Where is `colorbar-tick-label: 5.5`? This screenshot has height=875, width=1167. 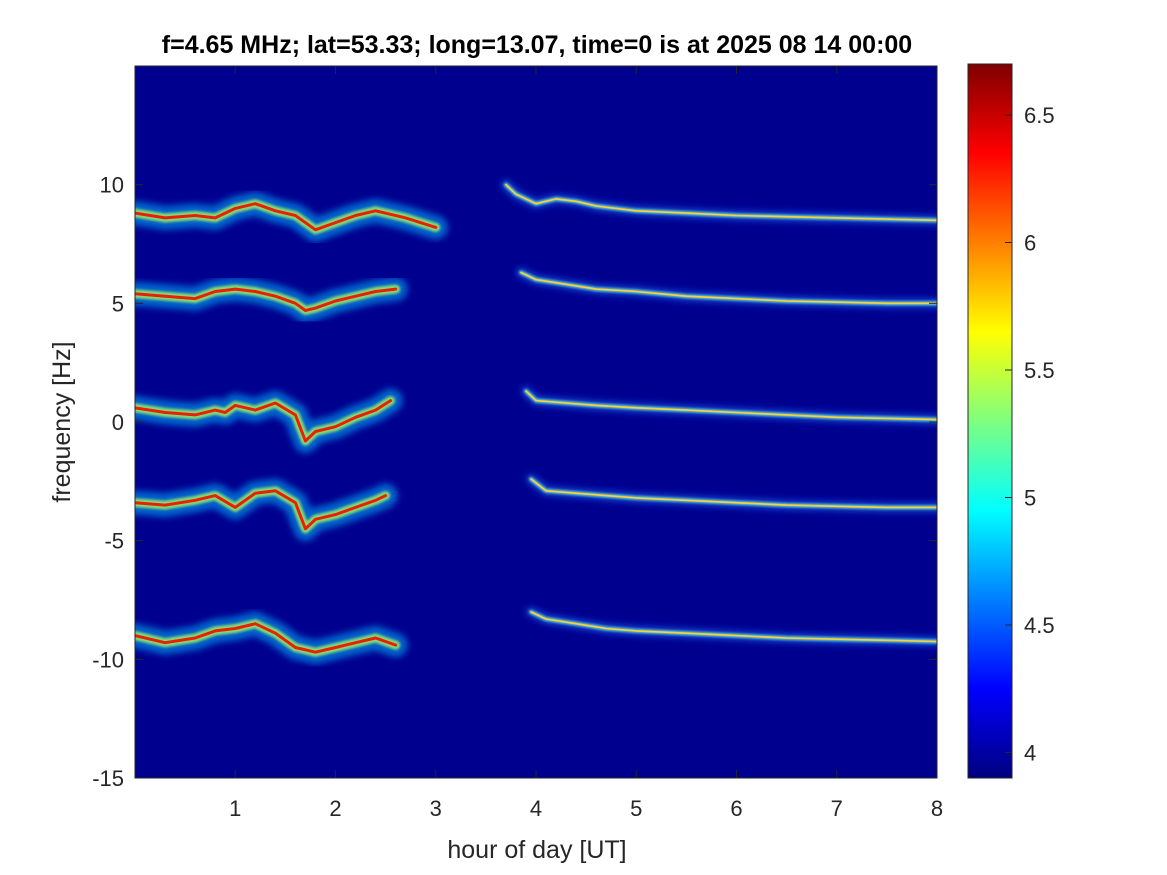 colorbar-tick-label: 5.5 is located at coordinates (1039, 370).